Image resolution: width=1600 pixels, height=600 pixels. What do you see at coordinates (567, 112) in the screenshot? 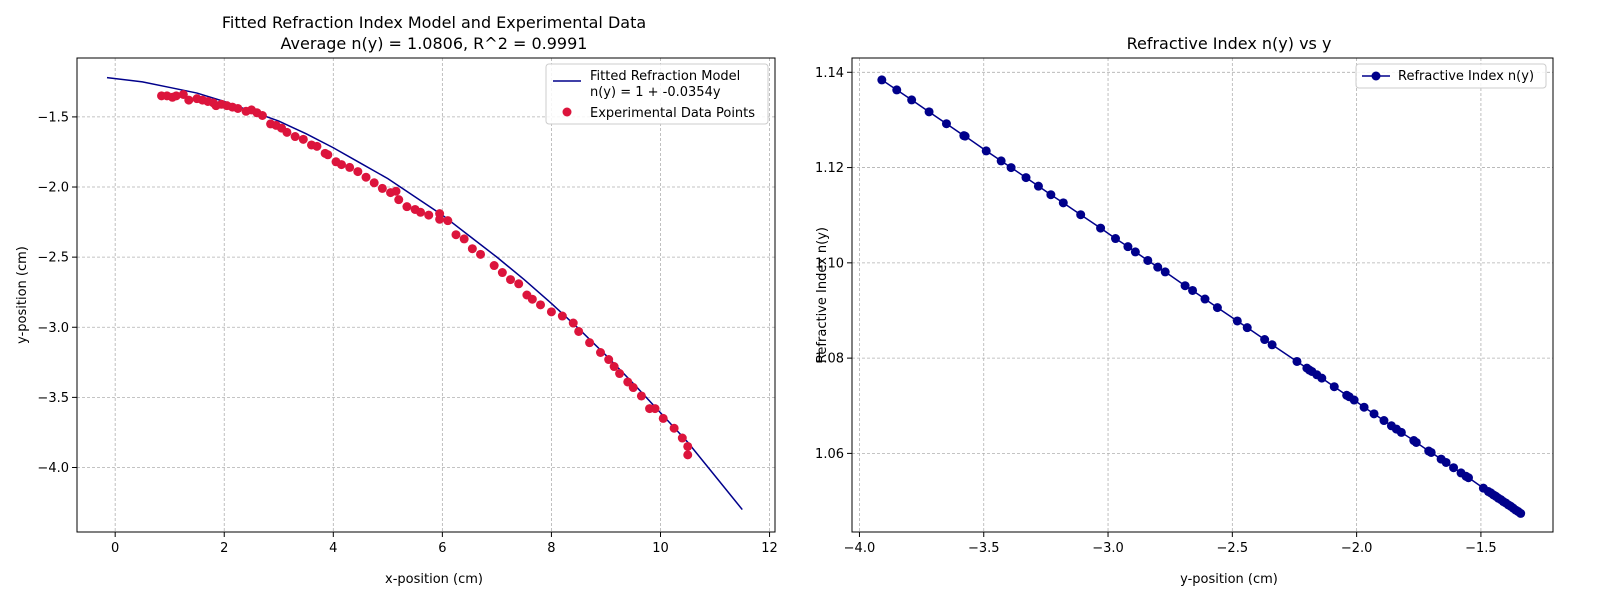
I see `left-legend-point-swatch` at bounding box center [567, 112].